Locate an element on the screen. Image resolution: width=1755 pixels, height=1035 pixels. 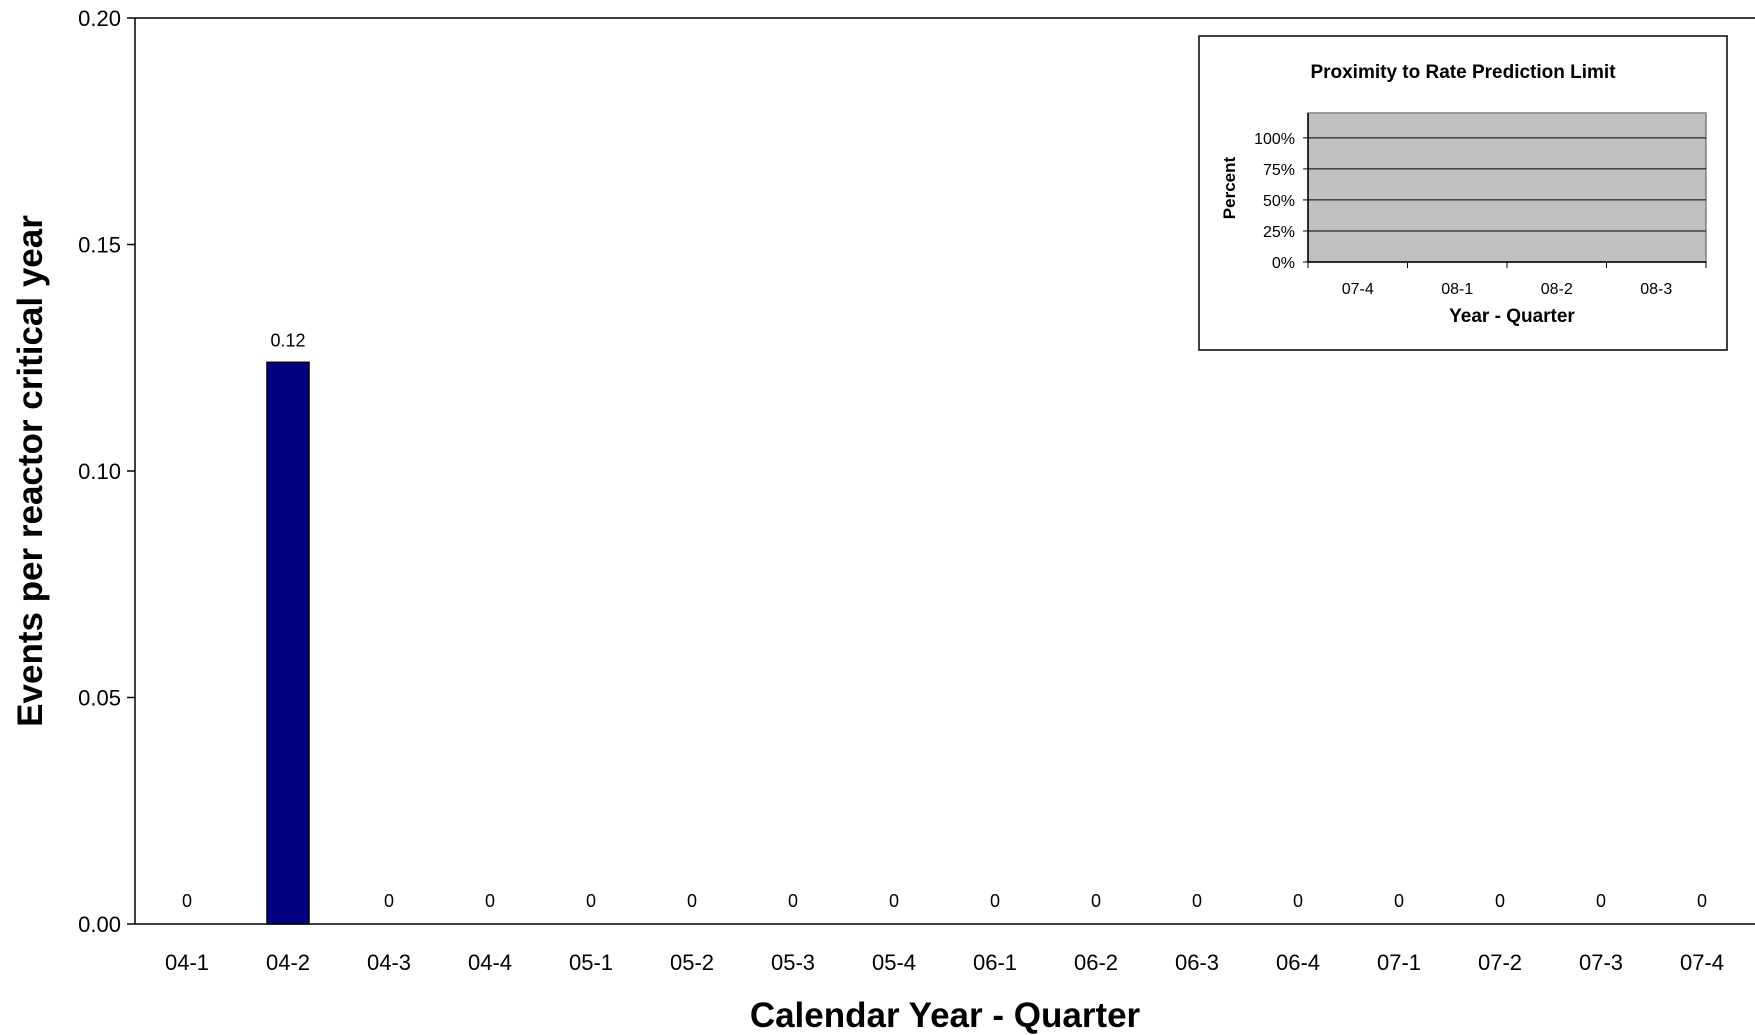
inset-y-tick-label: 100% is located at coordinates (1274, 139).